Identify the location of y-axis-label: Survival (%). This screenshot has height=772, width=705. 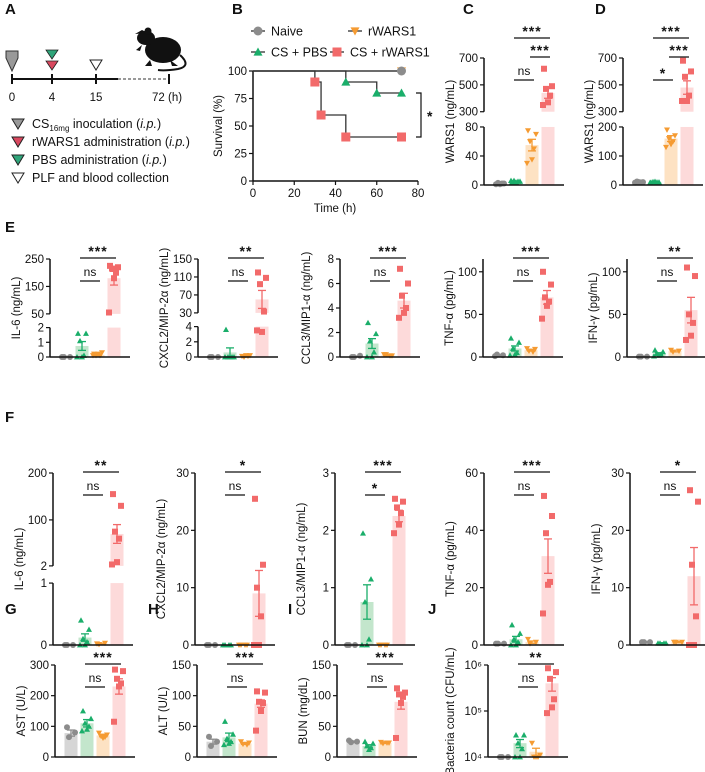
(219, 126).